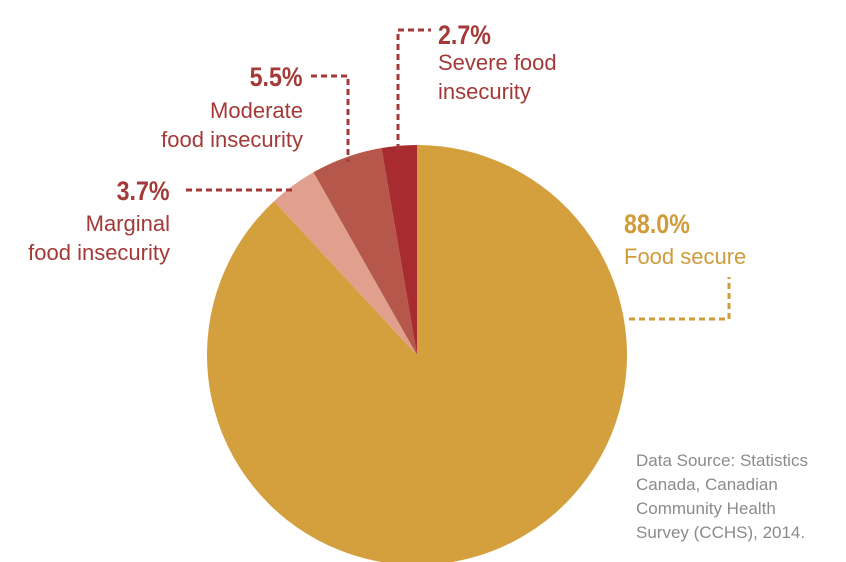 The width and height of the screenshot is (846, 562). What do you see at coordinates (680, 299) in the screenshot?
I see `leader-line-food-secure` at bounding box center [680, 299].